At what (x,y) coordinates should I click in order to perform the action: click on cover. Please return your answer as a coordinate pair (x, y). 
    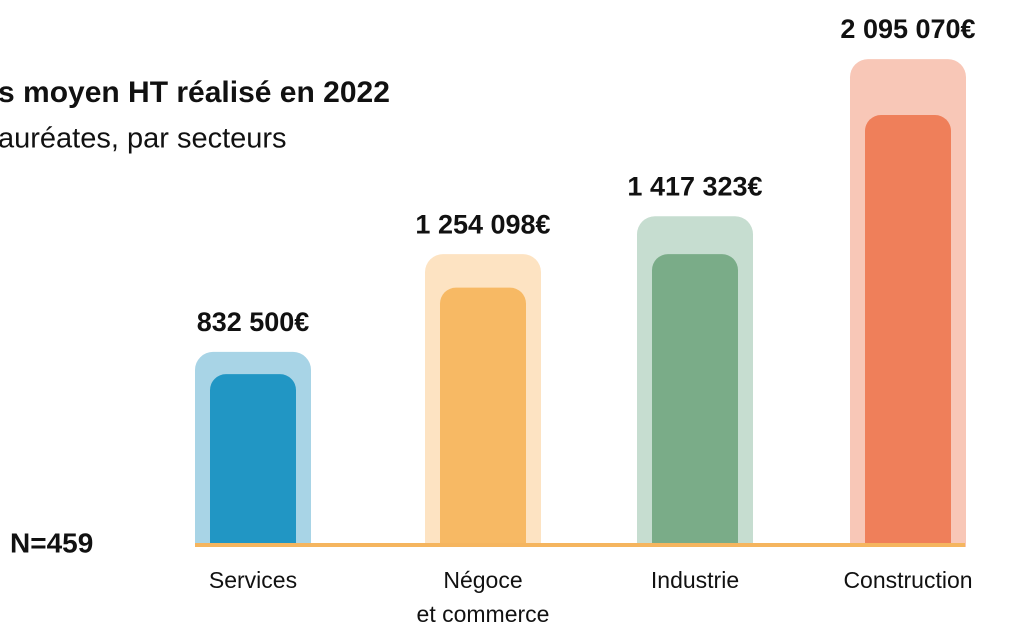
    Looking at the image, I should click on (580, 562).